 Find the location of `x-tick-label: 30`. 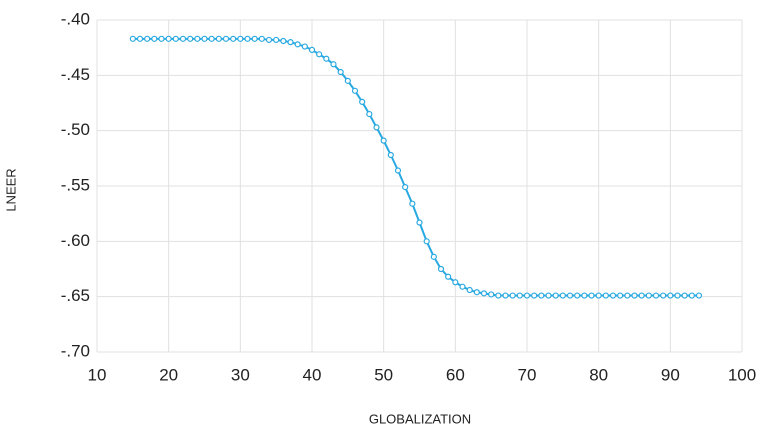

x-tick-label: 30 is located at coordinates (240, 374).